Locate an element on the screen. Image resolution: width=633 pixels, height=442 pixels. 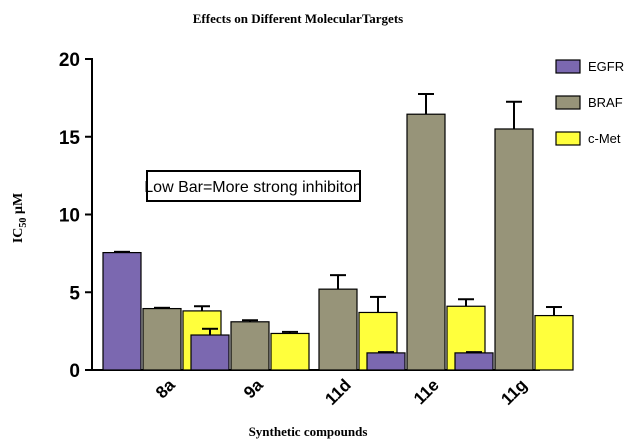
legend-label-c-met: c-Met is located at coordinates (604, 138).